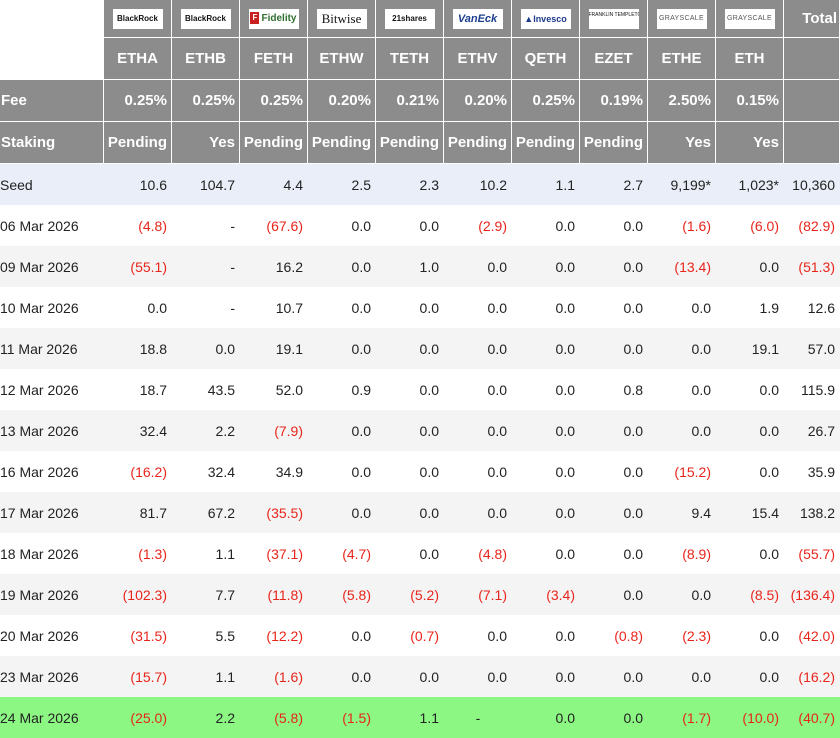  What do you see at coordinates (764, 225) in the screenshot?
I see `flow-cell: (6.0)` at bounding box center [764, 225].